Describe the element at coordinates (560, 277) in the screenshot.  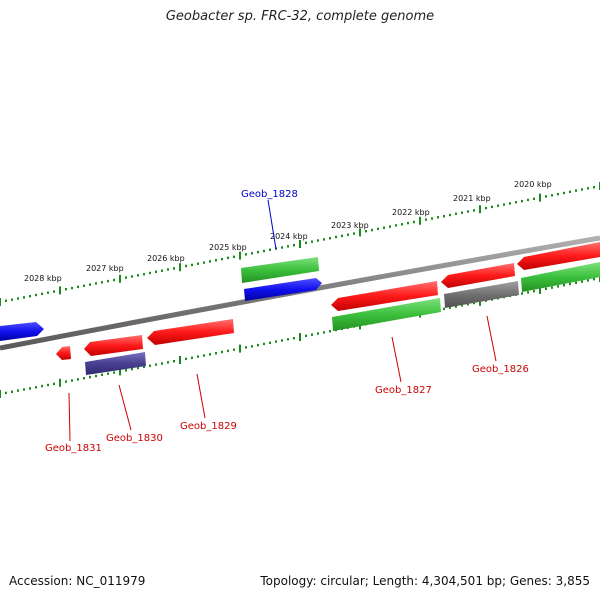
I see `gene-right-green` at that location.